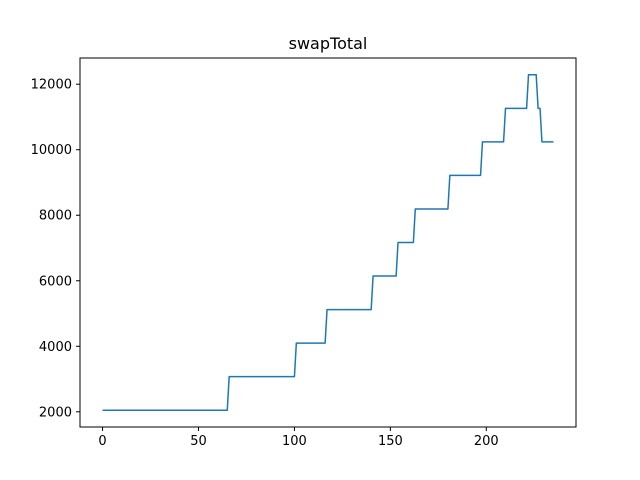 The image size is (640, 480). Describe the element at coordinates (55, 347) in the screenshot. I see `y-tick-label: 4000` at that location.